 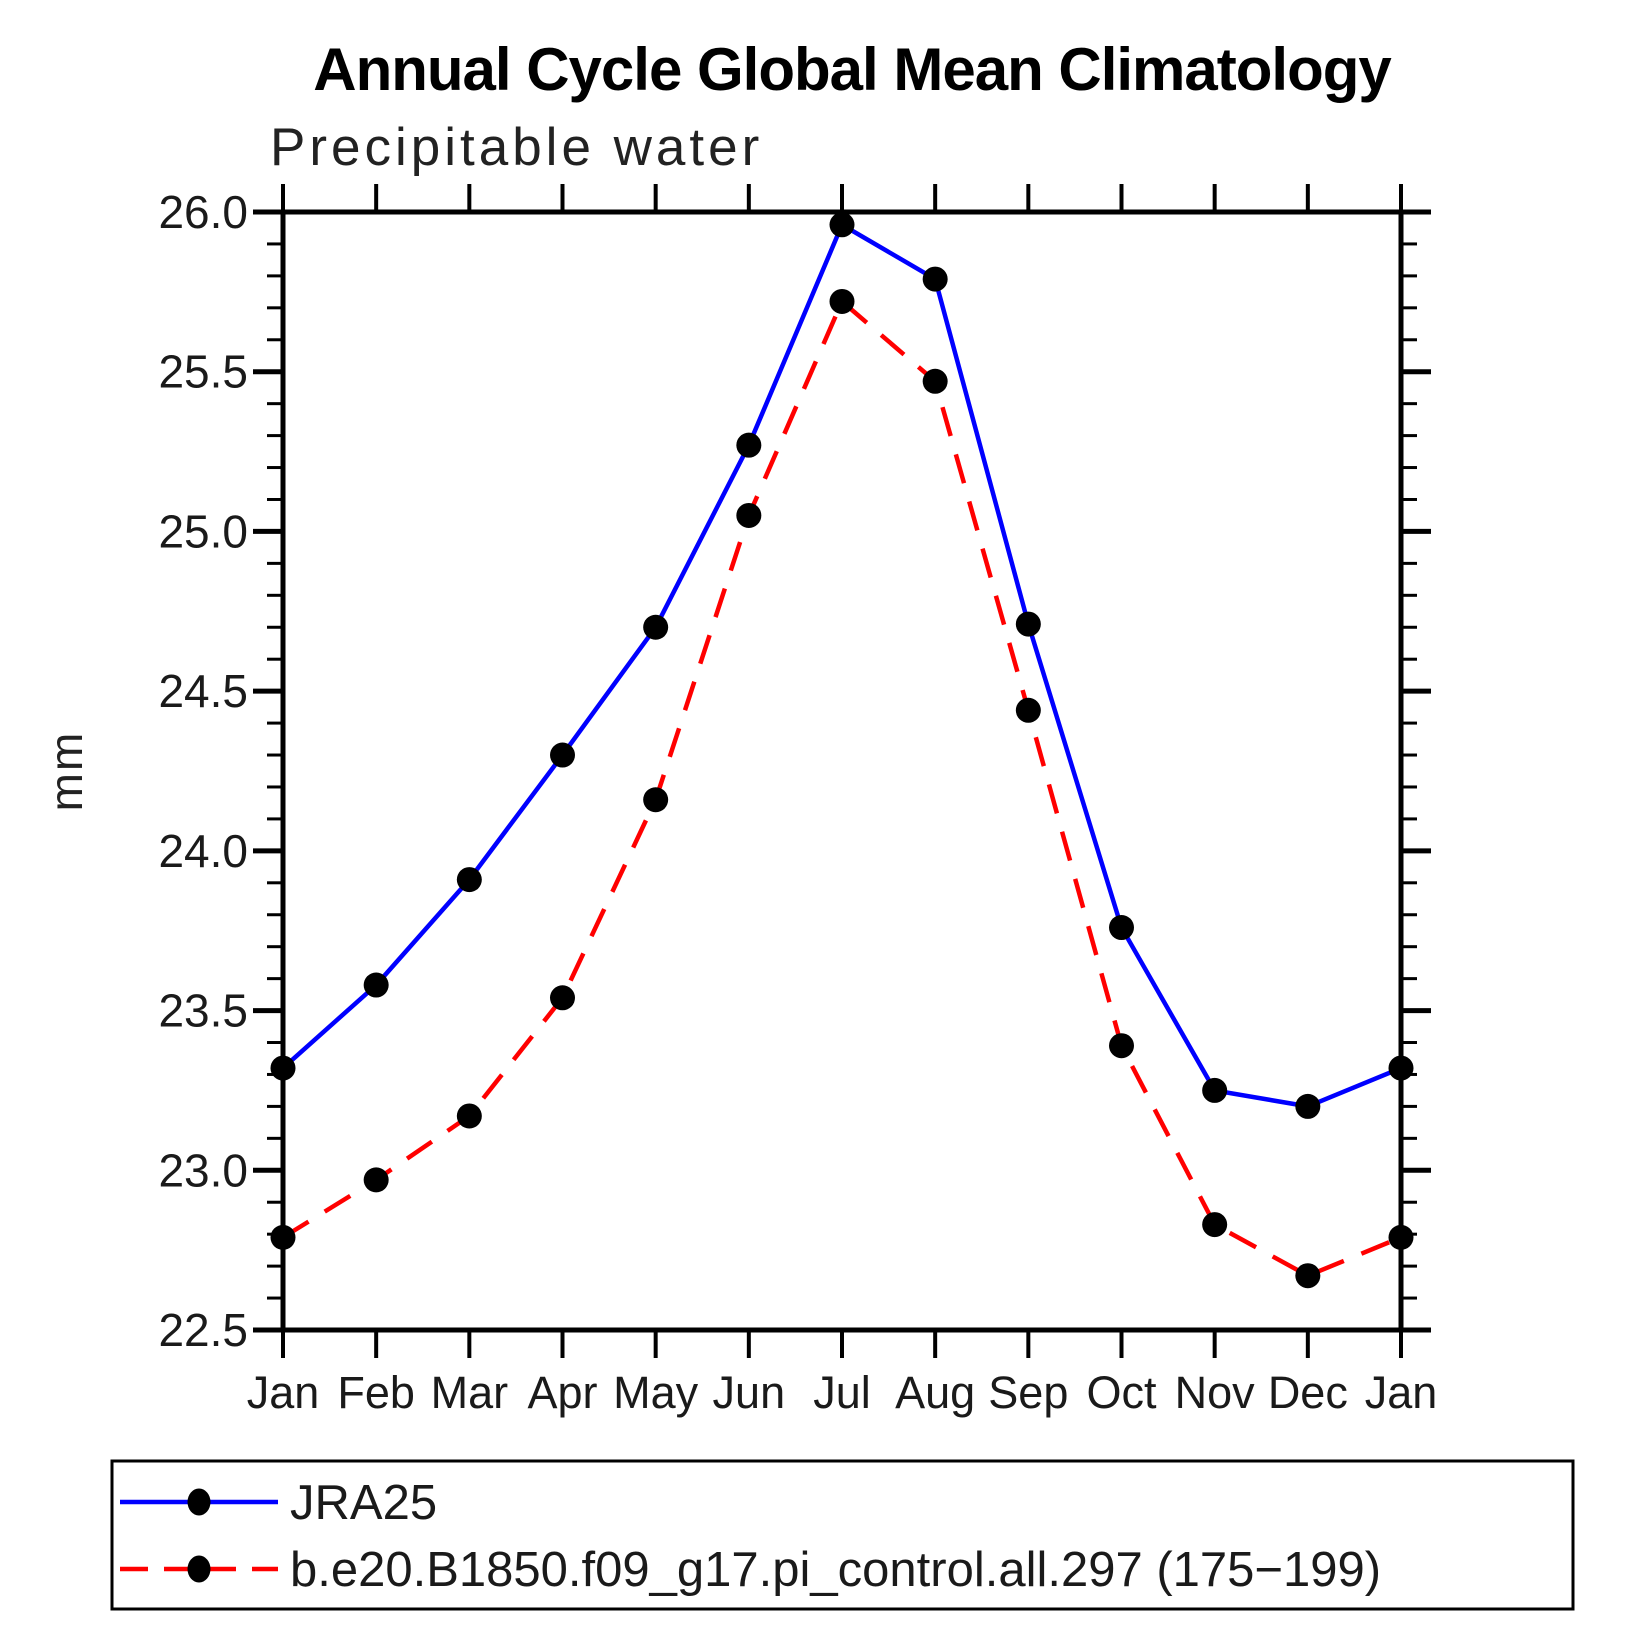 What do you see at coordinates (203, 212) in the screenshot?
I see `y-tick-label: 26.0` at bounding box center [203, 212].